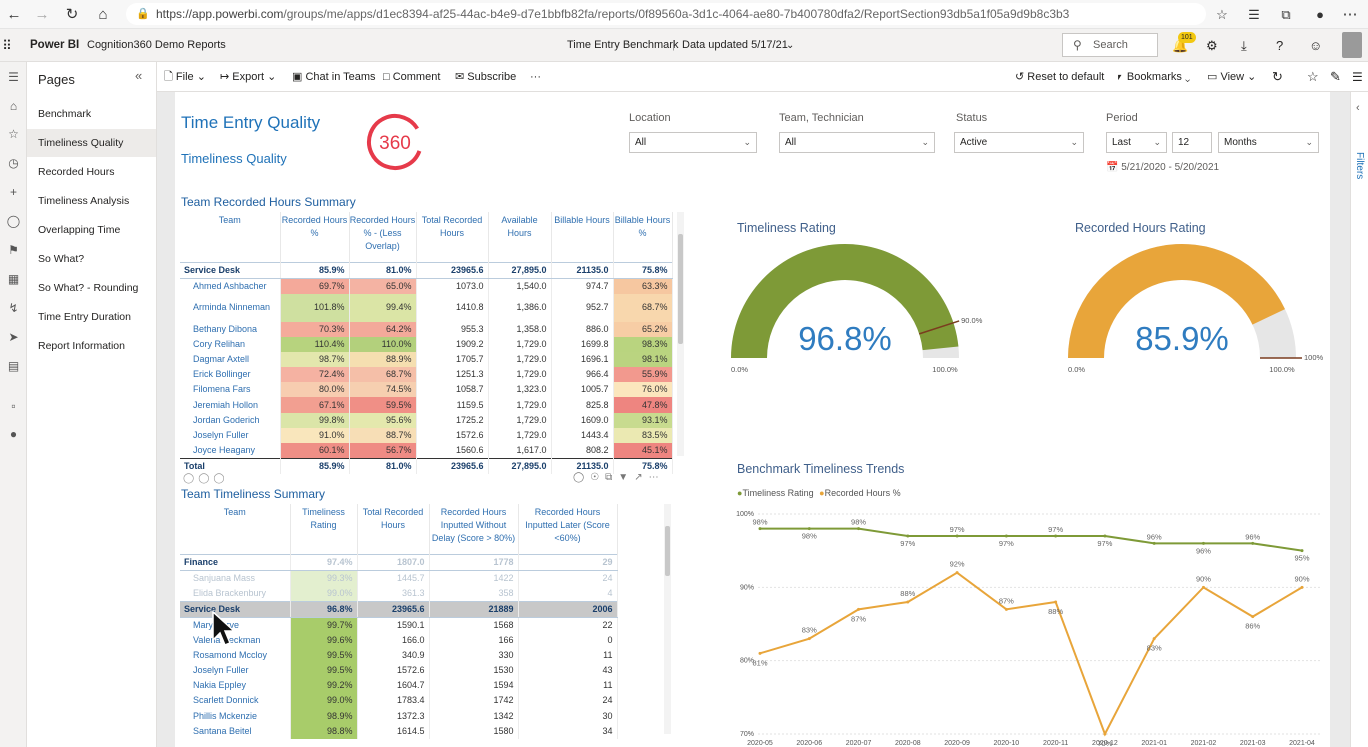 This screenshot has width=1368, height=747. What do you see at coordinates (1316, 45) in the screenshot?
I see `feedback-icon: ☺` at bounding box center [1316, 45].